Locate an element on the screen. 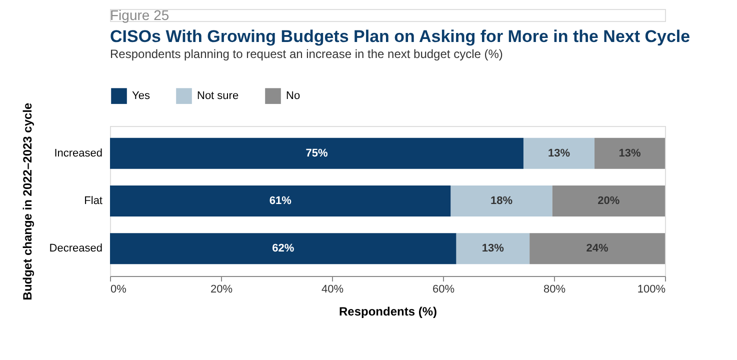  y-axis-title: Budget change in 2022–2023 cycle is located at coordinates (27, 201).